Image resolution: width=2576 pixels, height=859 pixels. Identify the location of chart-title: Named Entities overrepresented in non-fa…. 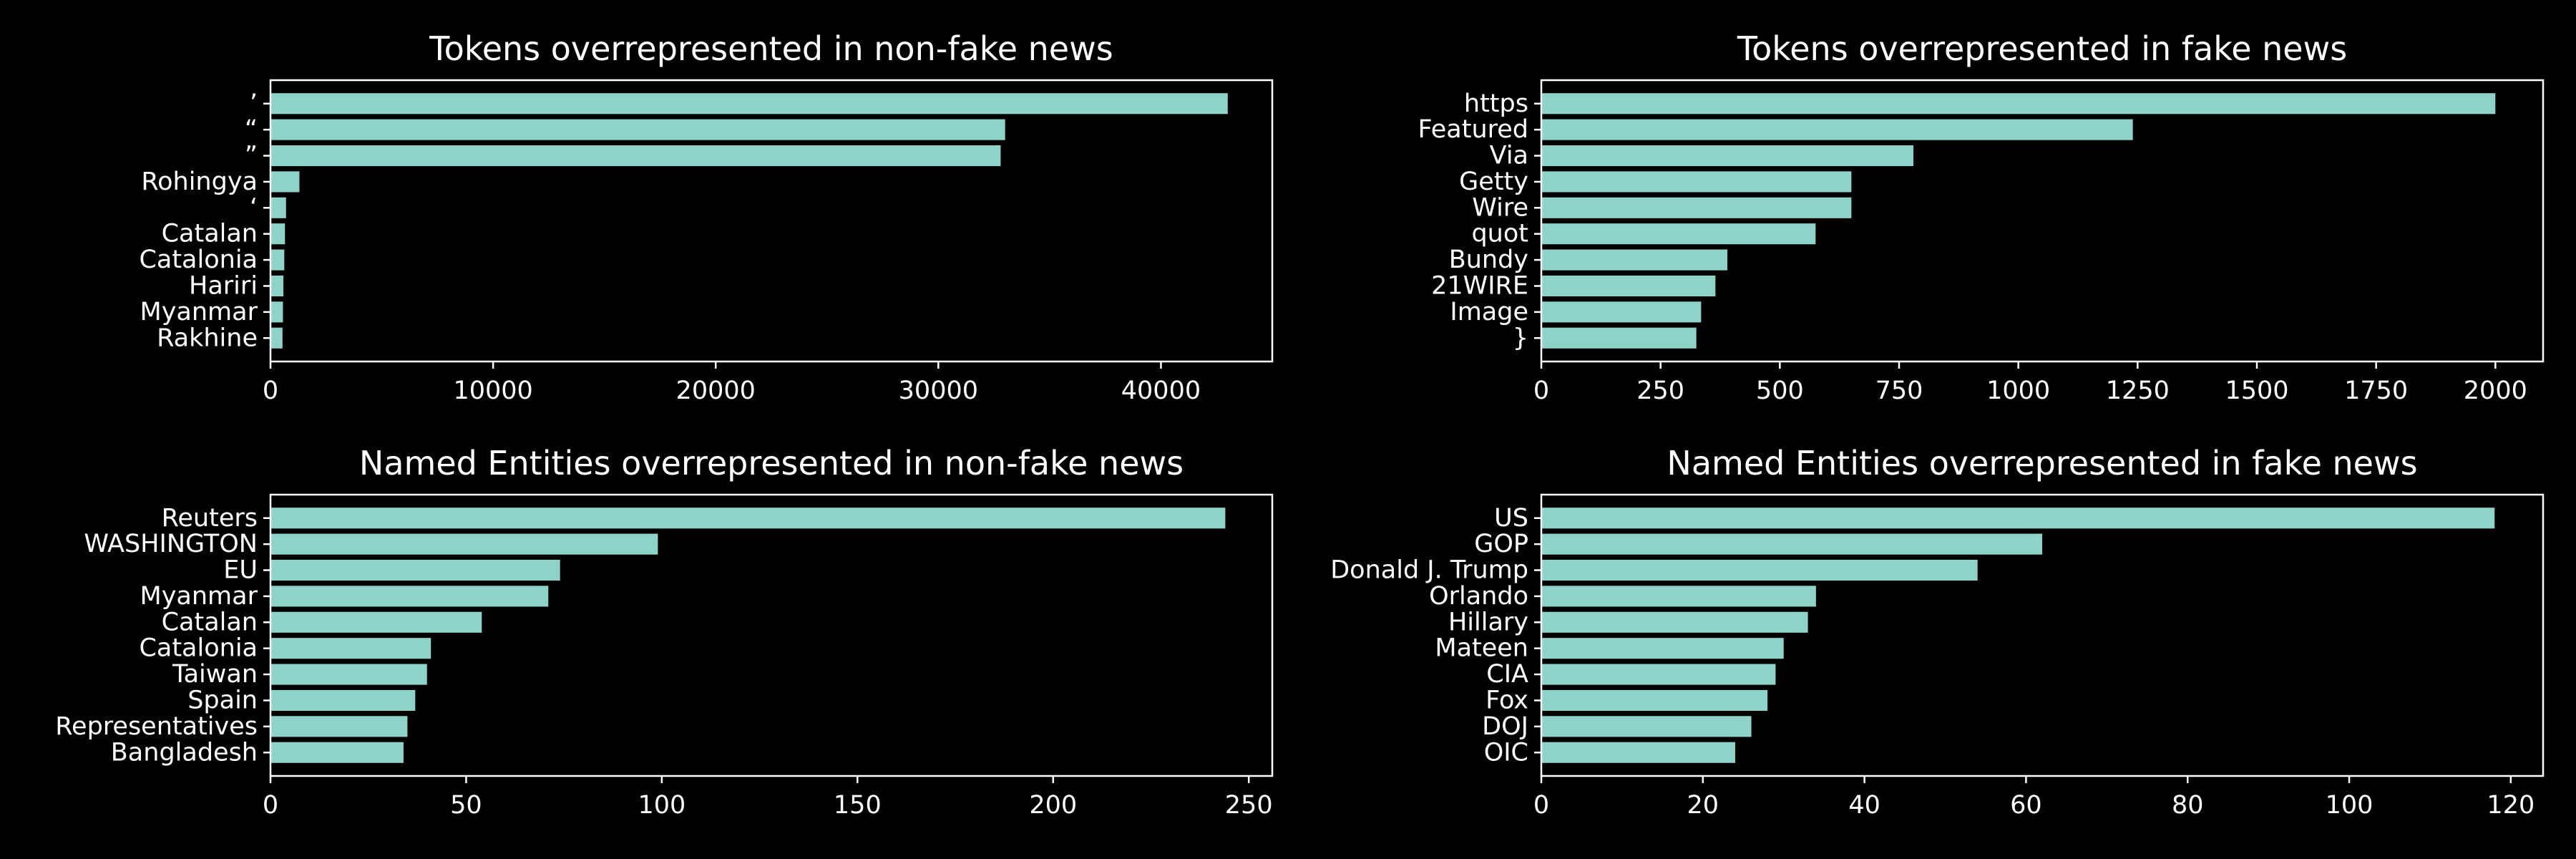
(771, 463).